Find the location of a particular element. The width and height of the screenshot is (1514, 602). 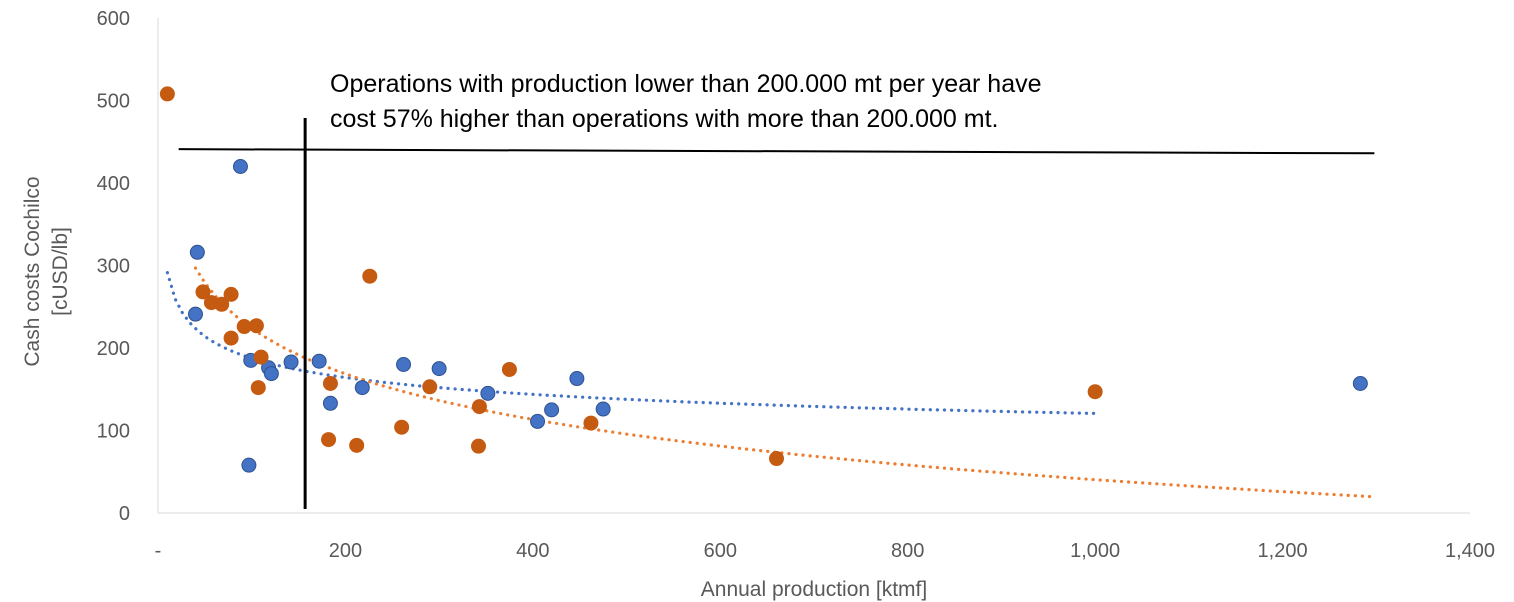

x-tick-label: 1,000 is located at coordinates (1095, 551).